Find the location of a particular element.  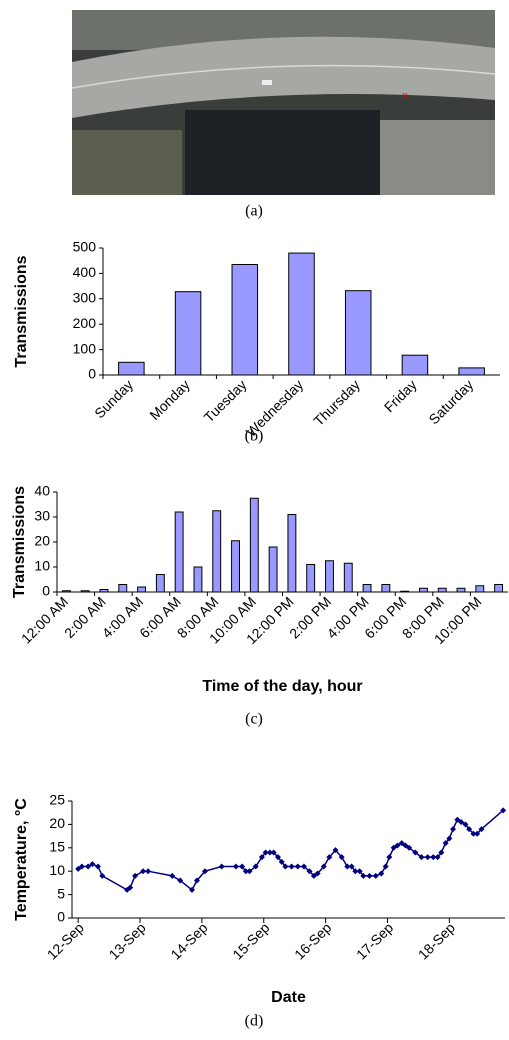

x-tick-label: Friday is located at coordinates (400, 395).